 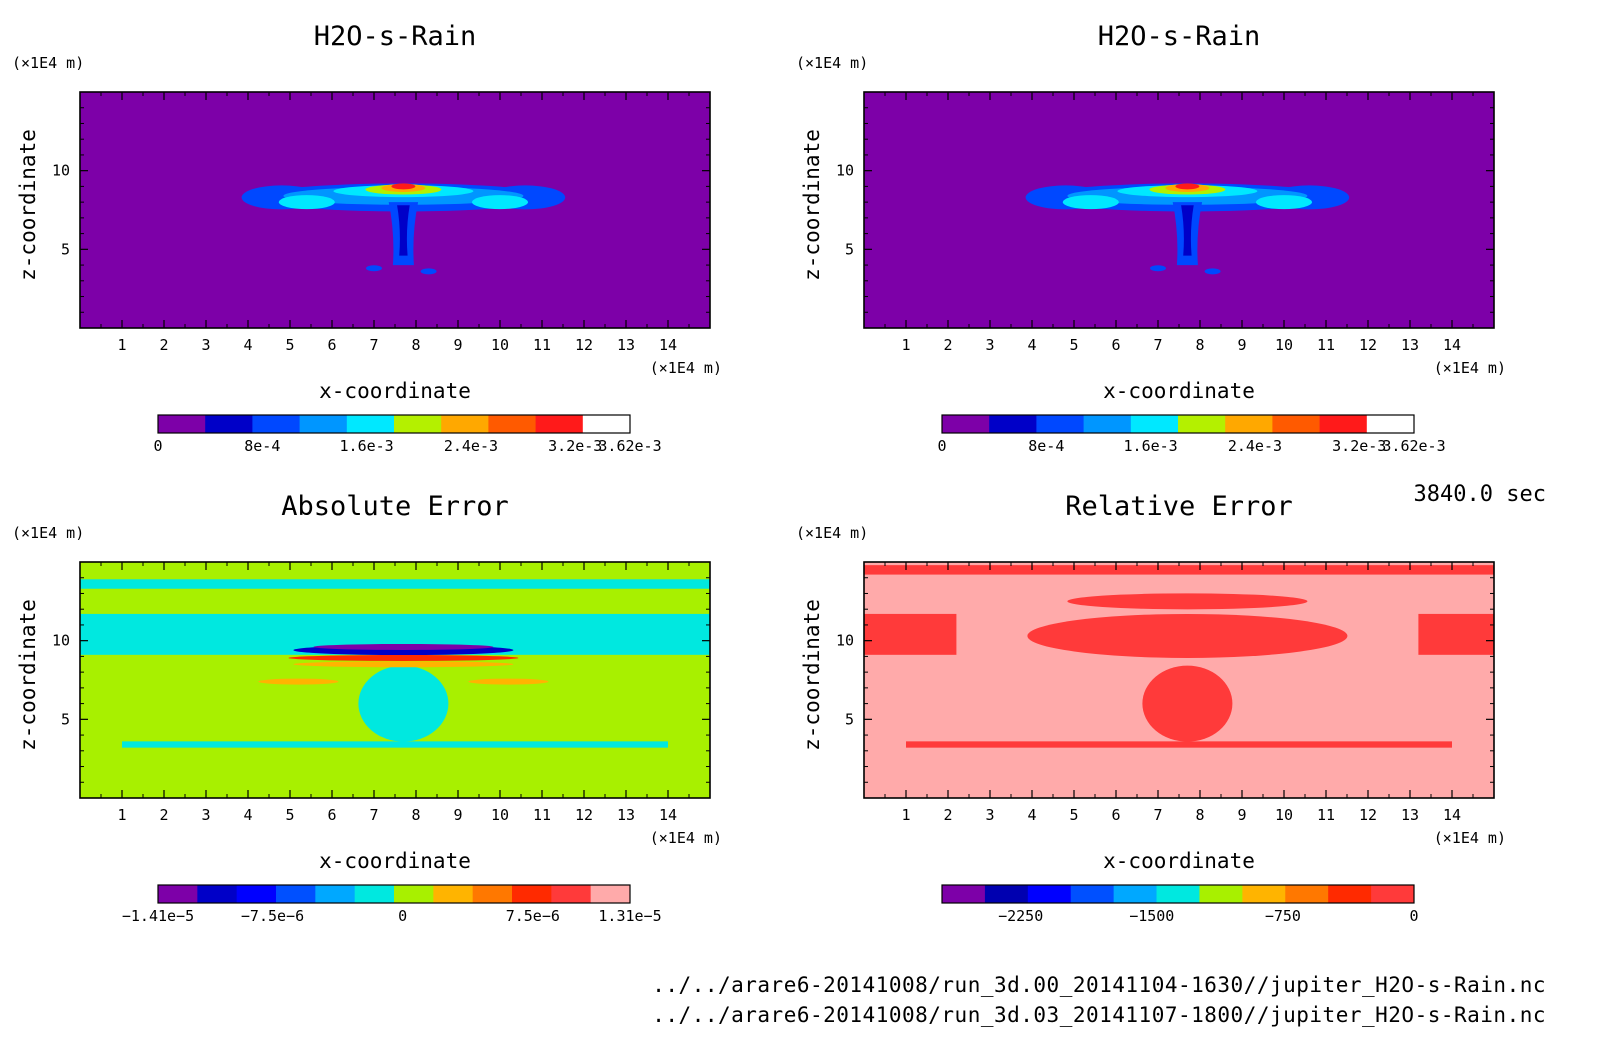 I want to click on anvil-cyan-left, so click(x=306, y=202).